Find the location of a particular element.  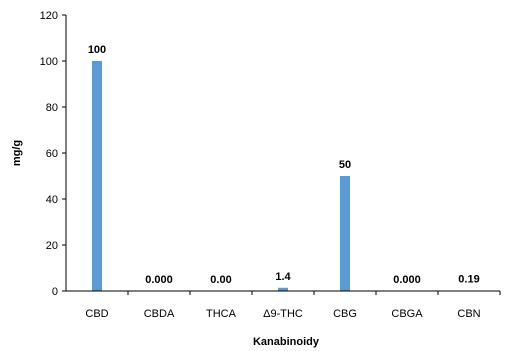

y-tick-label: 0 is located at coordinates (55, 292).